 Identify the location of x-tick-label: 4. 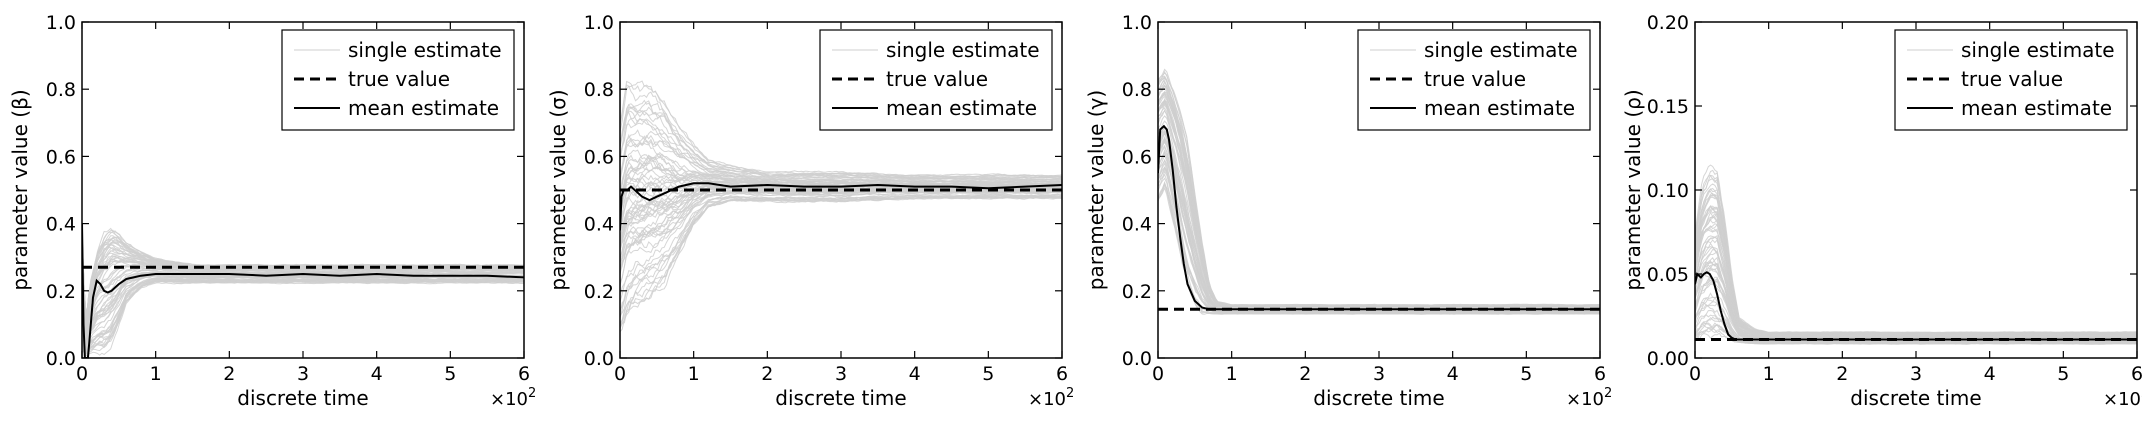
(915, 374).